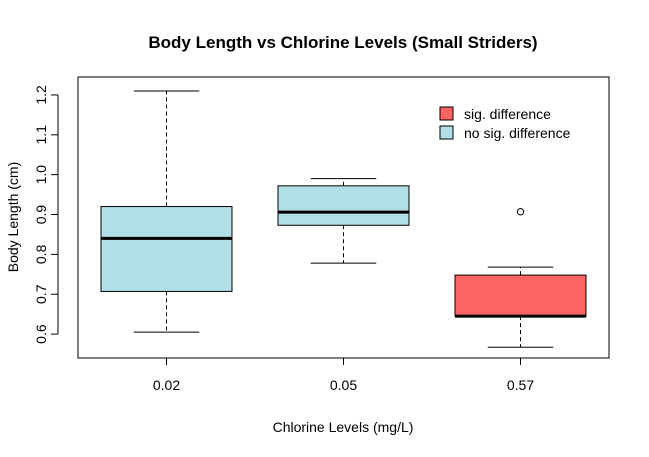 This screenshot has width=649, height=457. I want to click on x-axis-label: Chlorine Levels (mg/L), so click(343, 427).